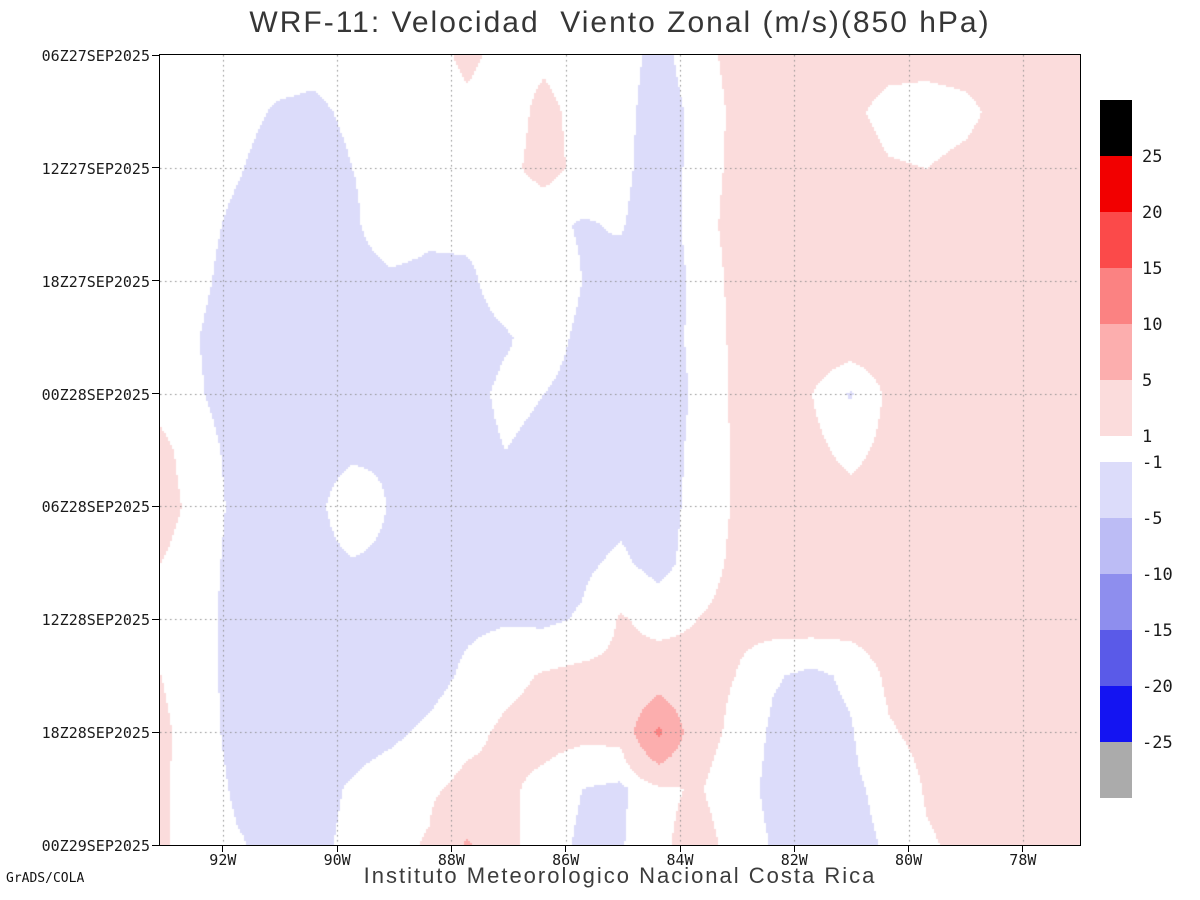 The image size is (1200, 900). What do you see at coordinates (223, 860) in the screenshot?
I see `x-axis-label: 92W` at bounding box center [223, 860].